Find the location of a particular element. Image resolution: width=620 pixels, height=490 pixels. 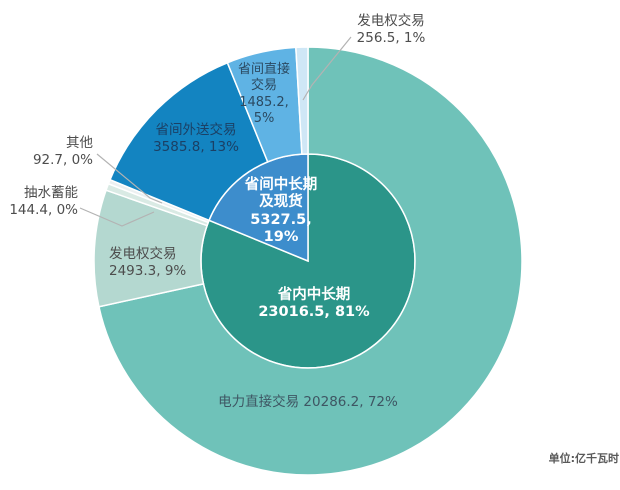

label-shengjian-waisong: 省间外送交易 3585.8, 13% is located at coordinates (196, 138).